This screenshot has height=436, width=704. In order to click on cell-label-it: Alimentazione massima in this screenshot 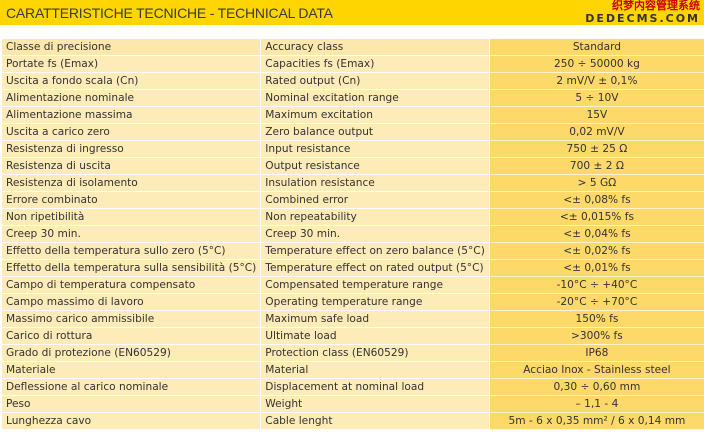, I will do `click(131, 115)`.